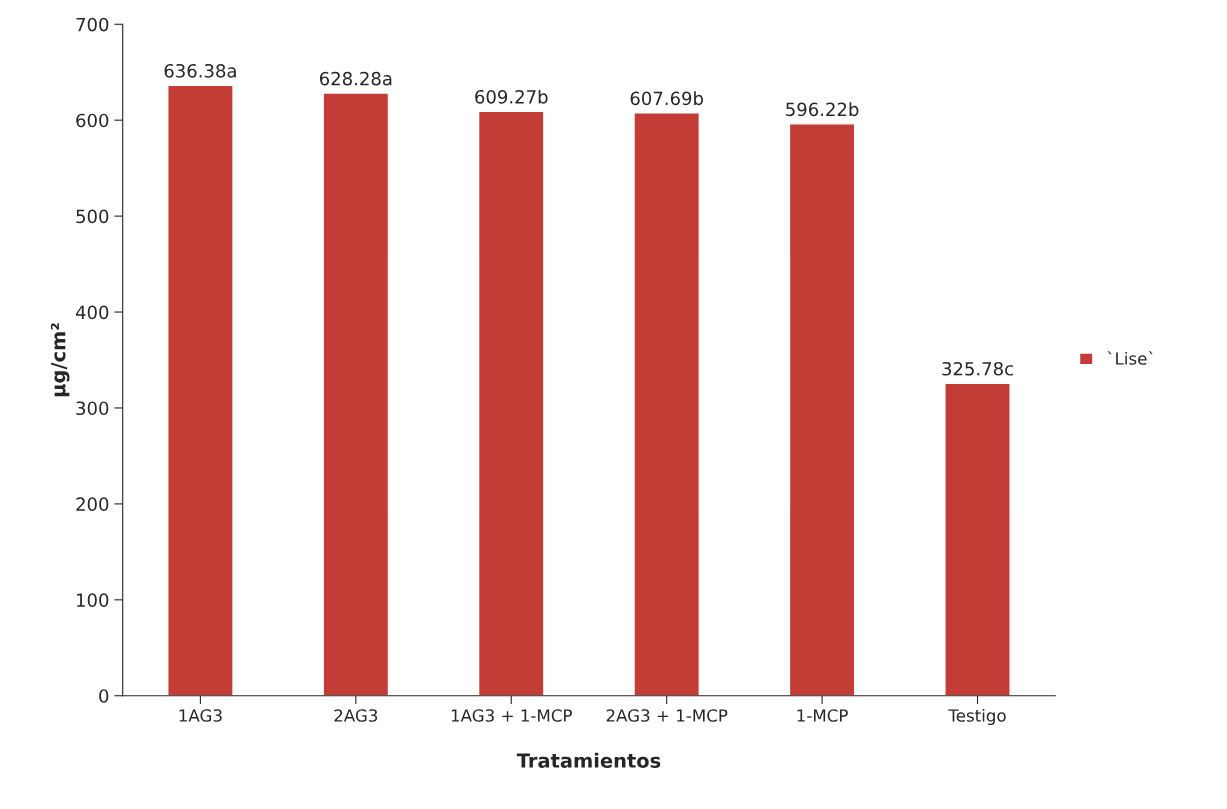 The width and height of the screenshot is (1227, 809). I want to click on y-tick-label: 700, so click(92, 24).